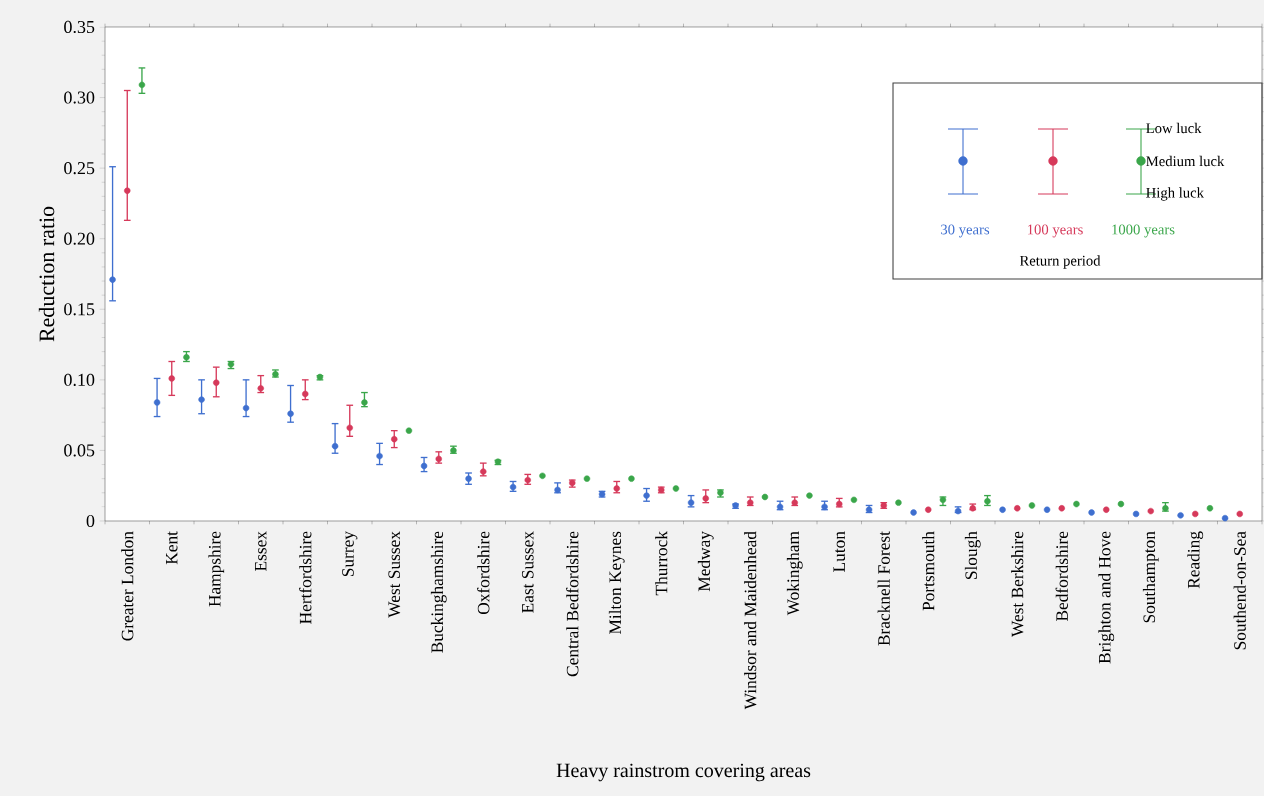  I want to click on x-axis-title: Heavy rainstrom covering areas, so click(683, 772).